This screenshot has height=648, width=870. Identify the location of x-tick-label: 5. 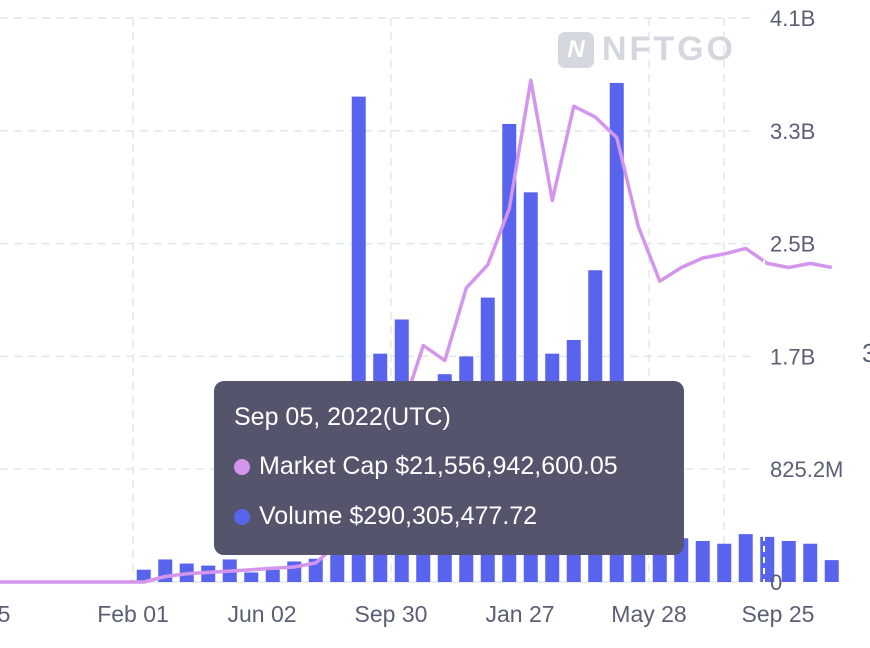
(5, 614).